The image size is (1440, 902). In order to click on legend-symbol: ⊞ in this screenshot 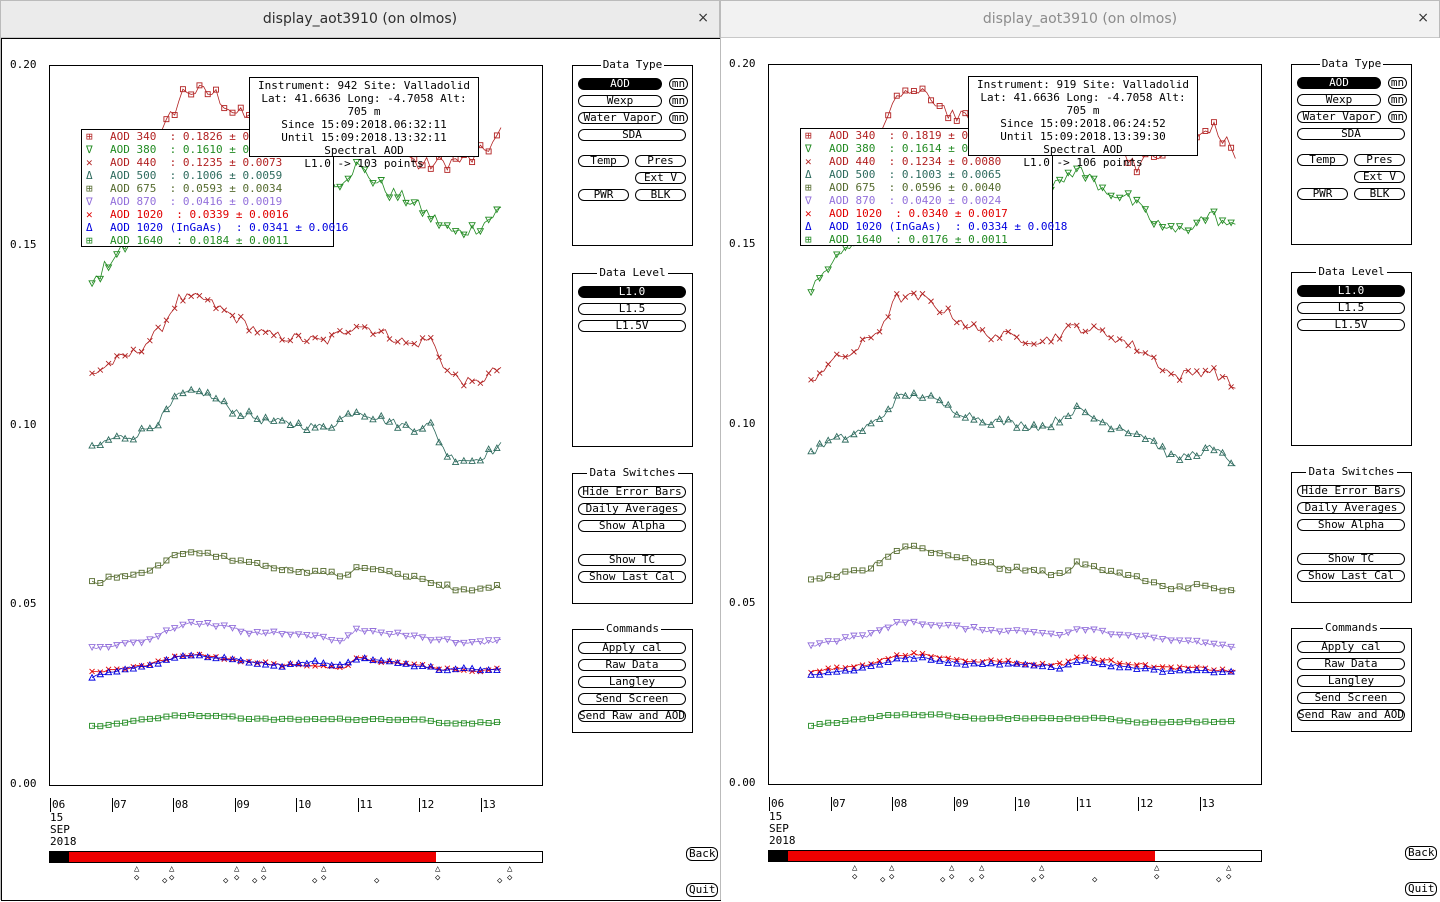, I will do `click(89, 240)`.